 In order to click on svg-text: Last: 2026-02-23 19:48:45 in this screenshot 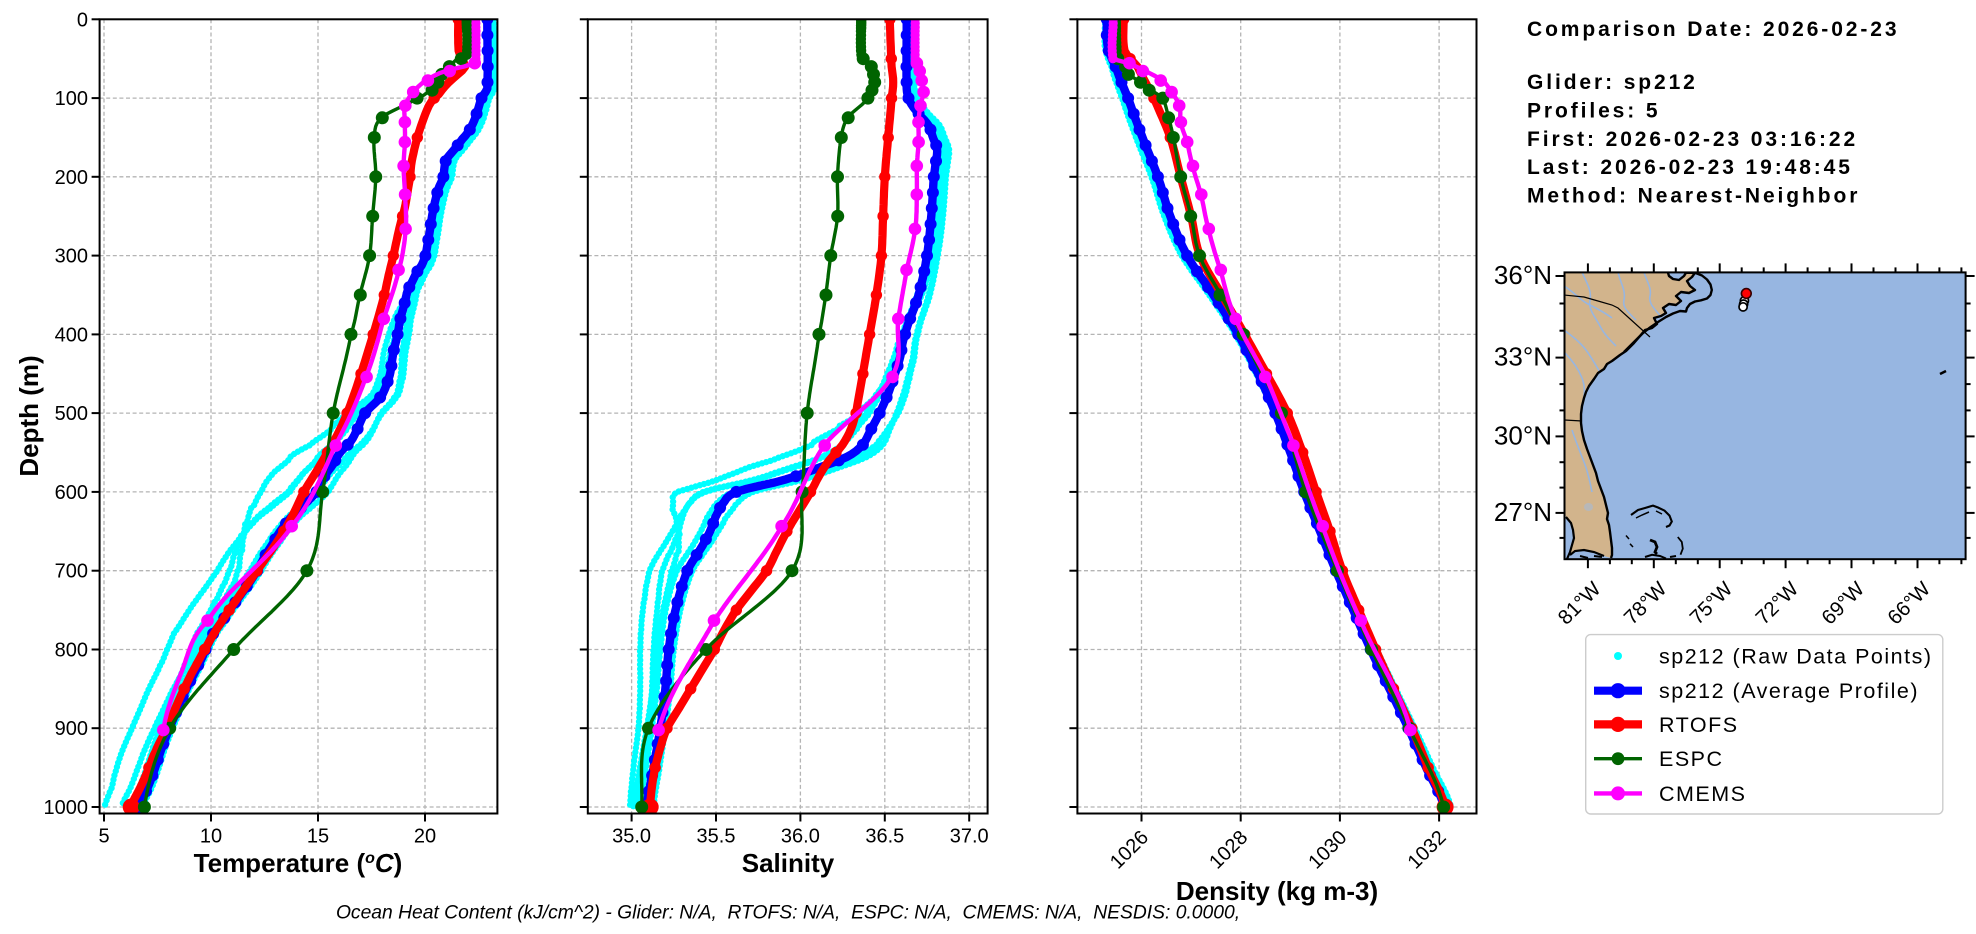, I will do `click(1690, 167)`.